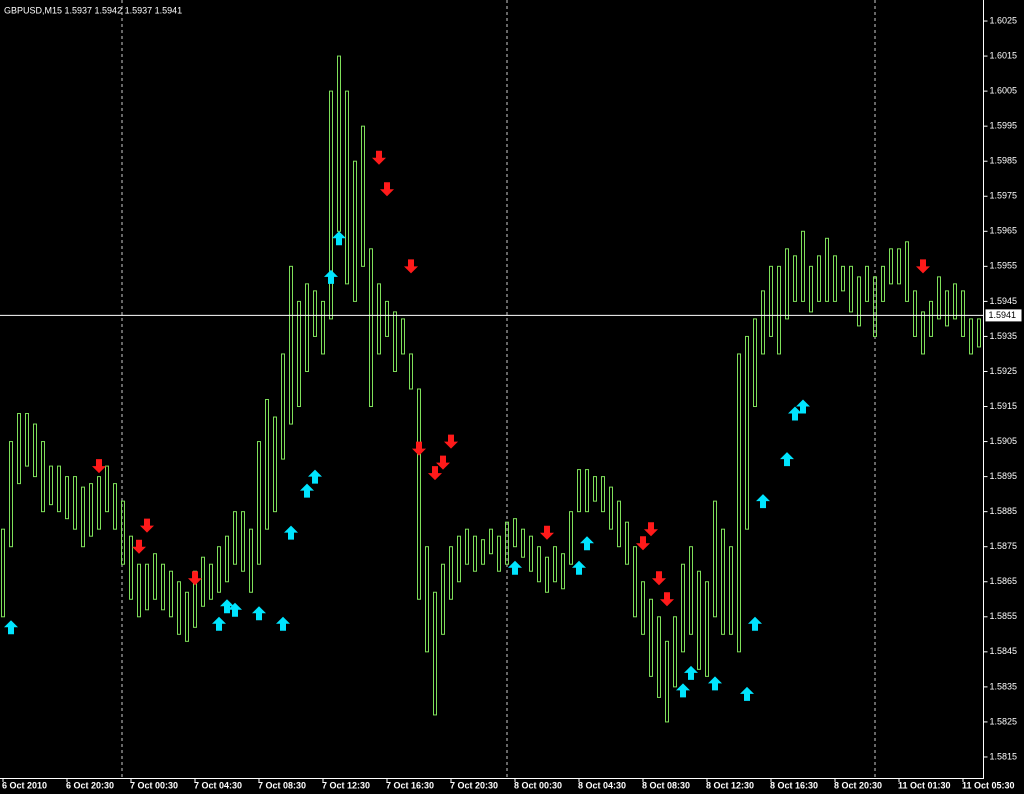 The height and width of the screenshot is (794, 1024). What do you see at coordinates (1004, 756) in the screenshot?
I see `y-tick-label: 1.5815` at bounding box center [1004, 756].